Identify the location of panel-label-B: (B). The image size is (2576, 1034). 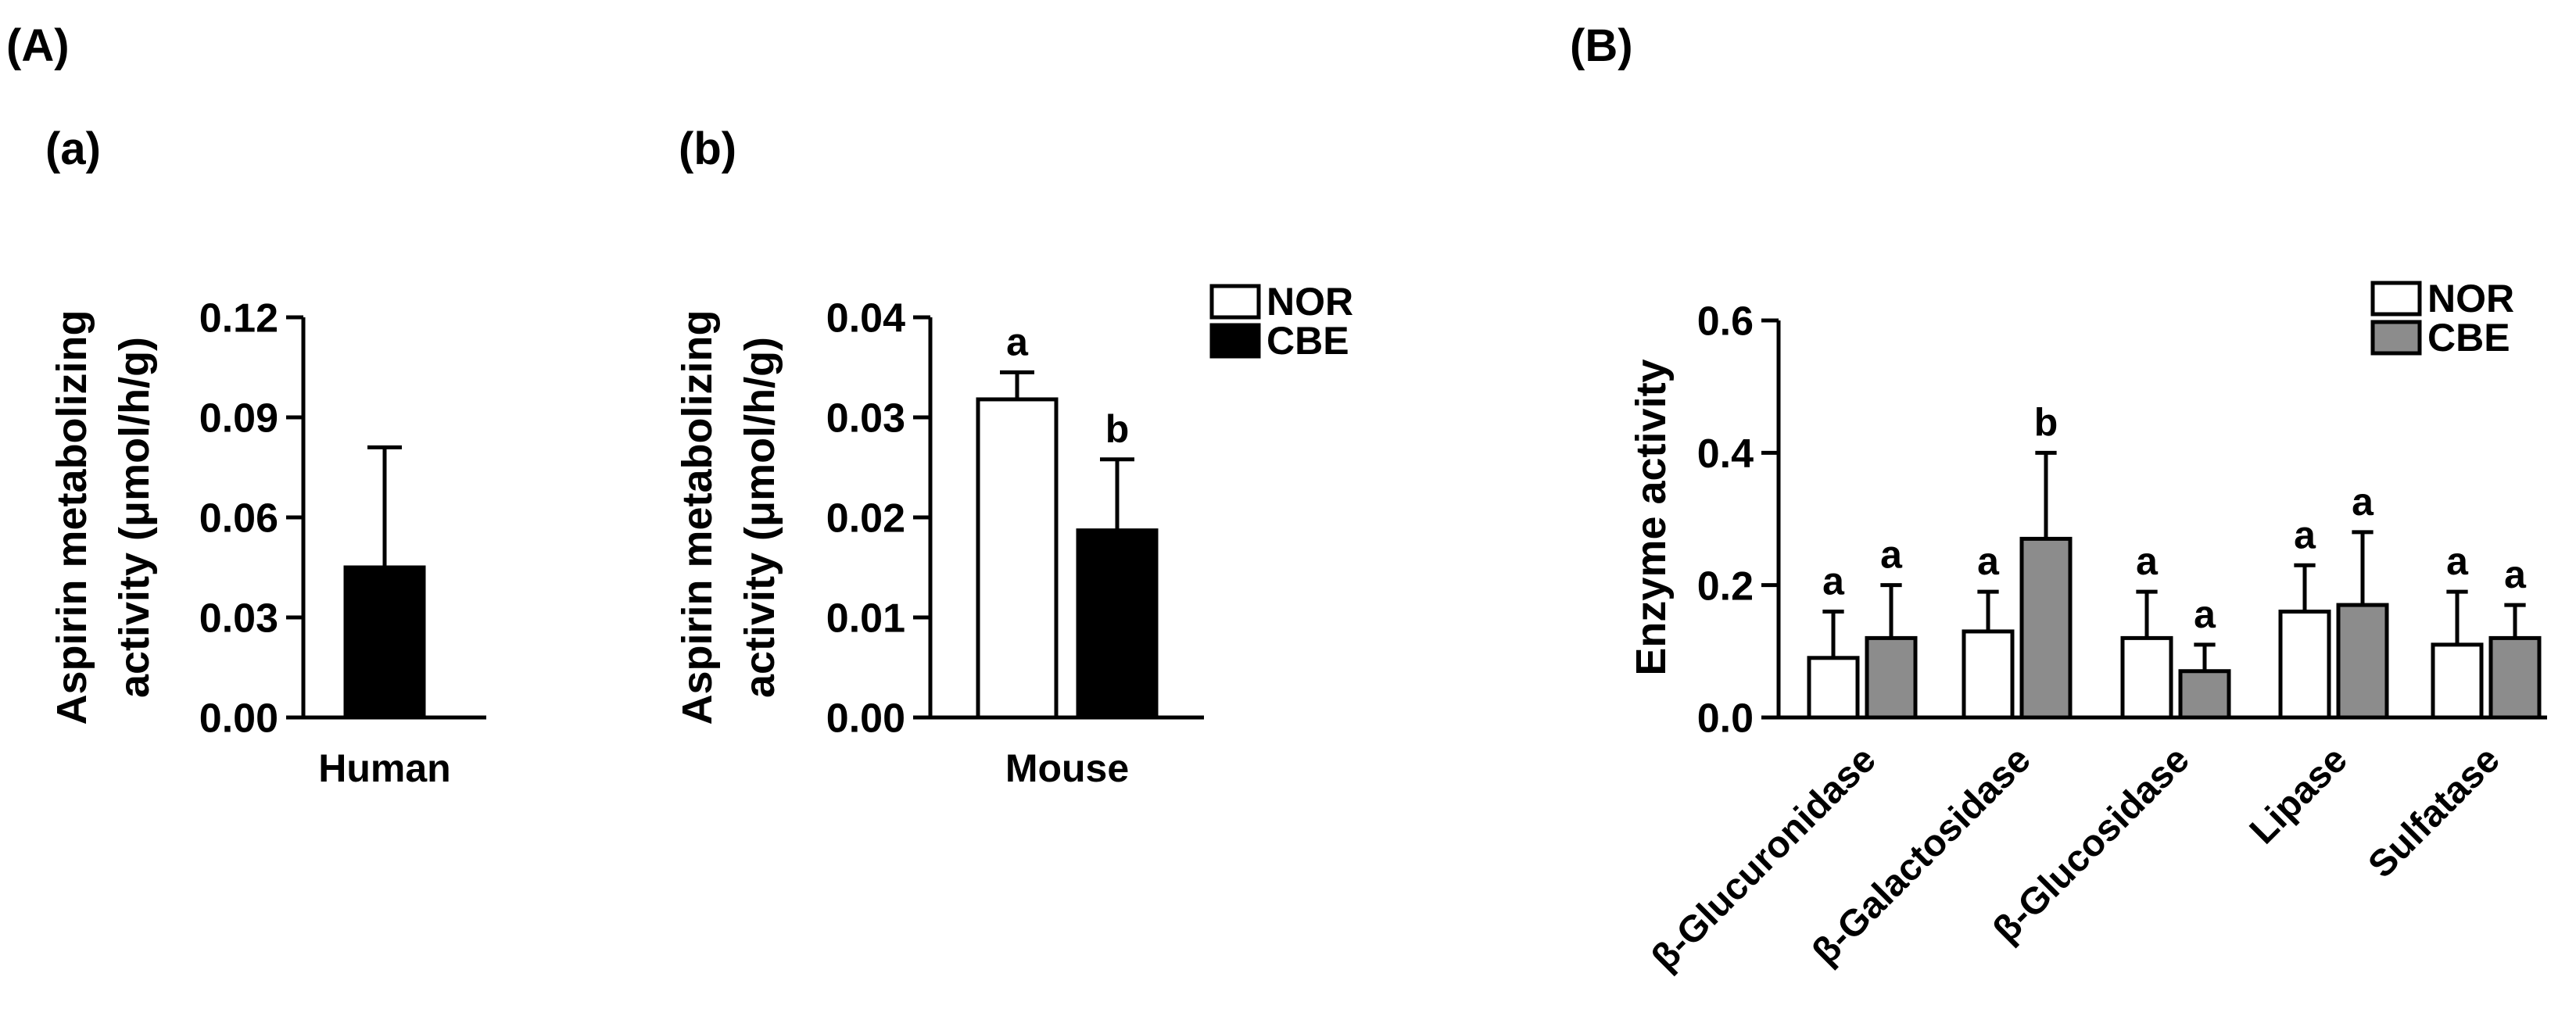
(1601, 45).